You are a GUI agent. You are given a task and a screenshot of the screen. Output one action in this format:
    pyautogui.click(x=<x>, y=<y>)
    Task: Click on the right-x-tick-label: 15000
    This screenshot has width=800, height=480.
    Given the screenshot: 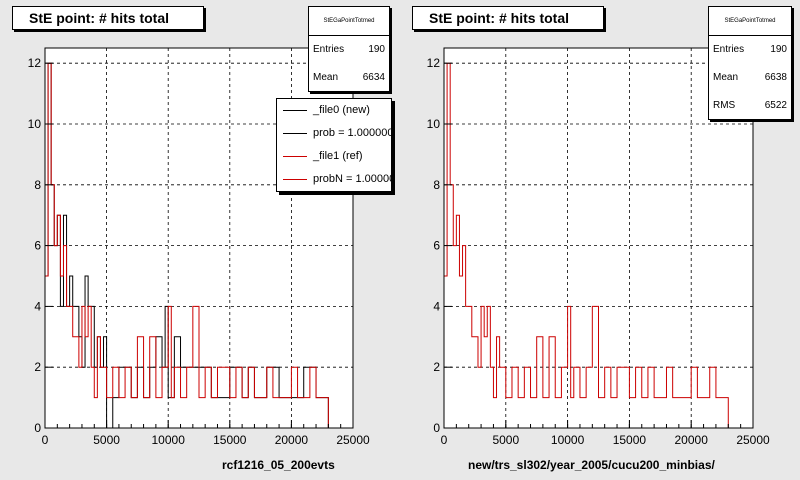 What is the action you would take?
    pyautogui.click(x=630, y=440)
    